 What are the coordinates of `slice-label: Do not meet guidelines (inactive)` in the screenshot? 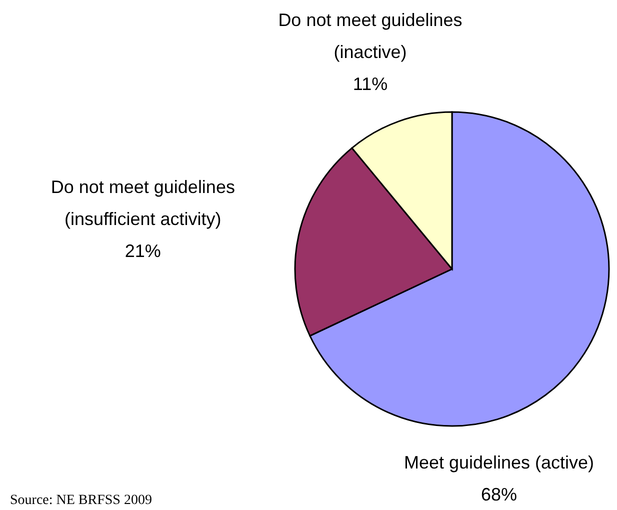 It's located at (370, 36).